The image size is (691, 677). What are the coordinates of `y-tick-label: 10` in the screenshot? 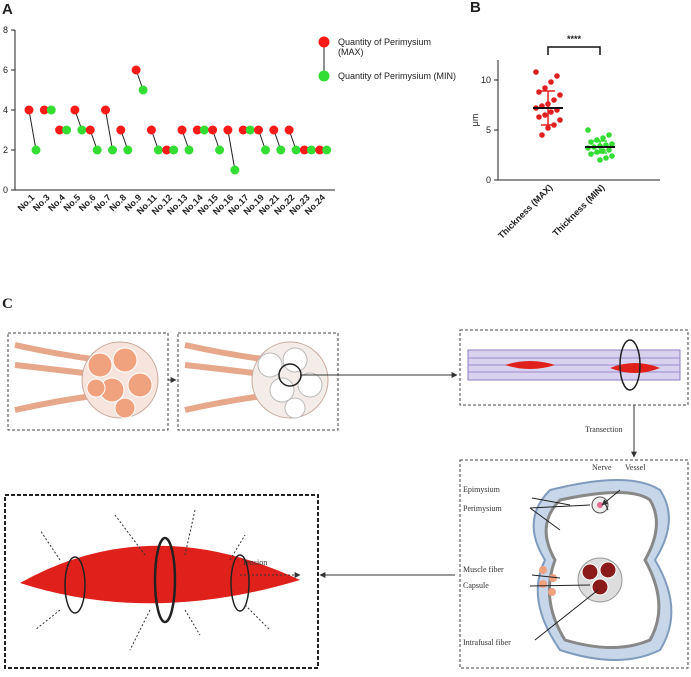 It's located at (486, 80).